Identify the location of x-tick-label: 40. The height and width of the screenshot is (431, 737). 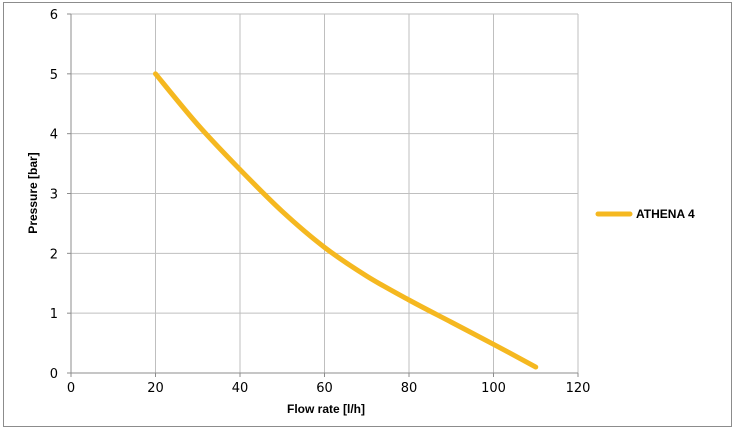
(240, 388).